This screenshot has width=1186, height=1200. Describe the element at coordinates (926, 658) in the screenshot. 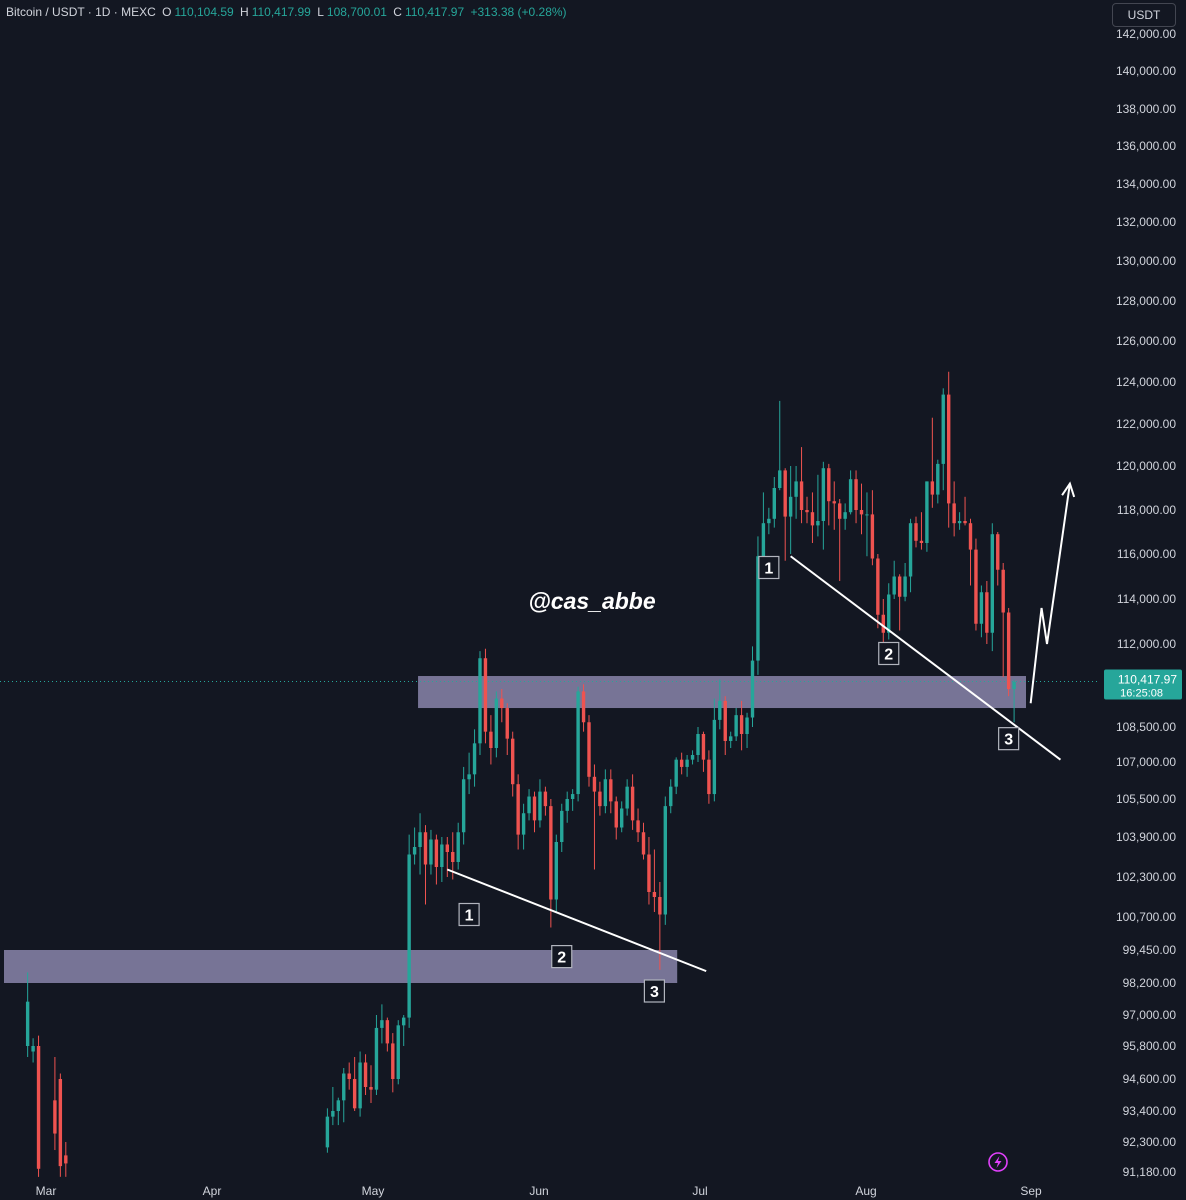

I see `trendline` at that location.